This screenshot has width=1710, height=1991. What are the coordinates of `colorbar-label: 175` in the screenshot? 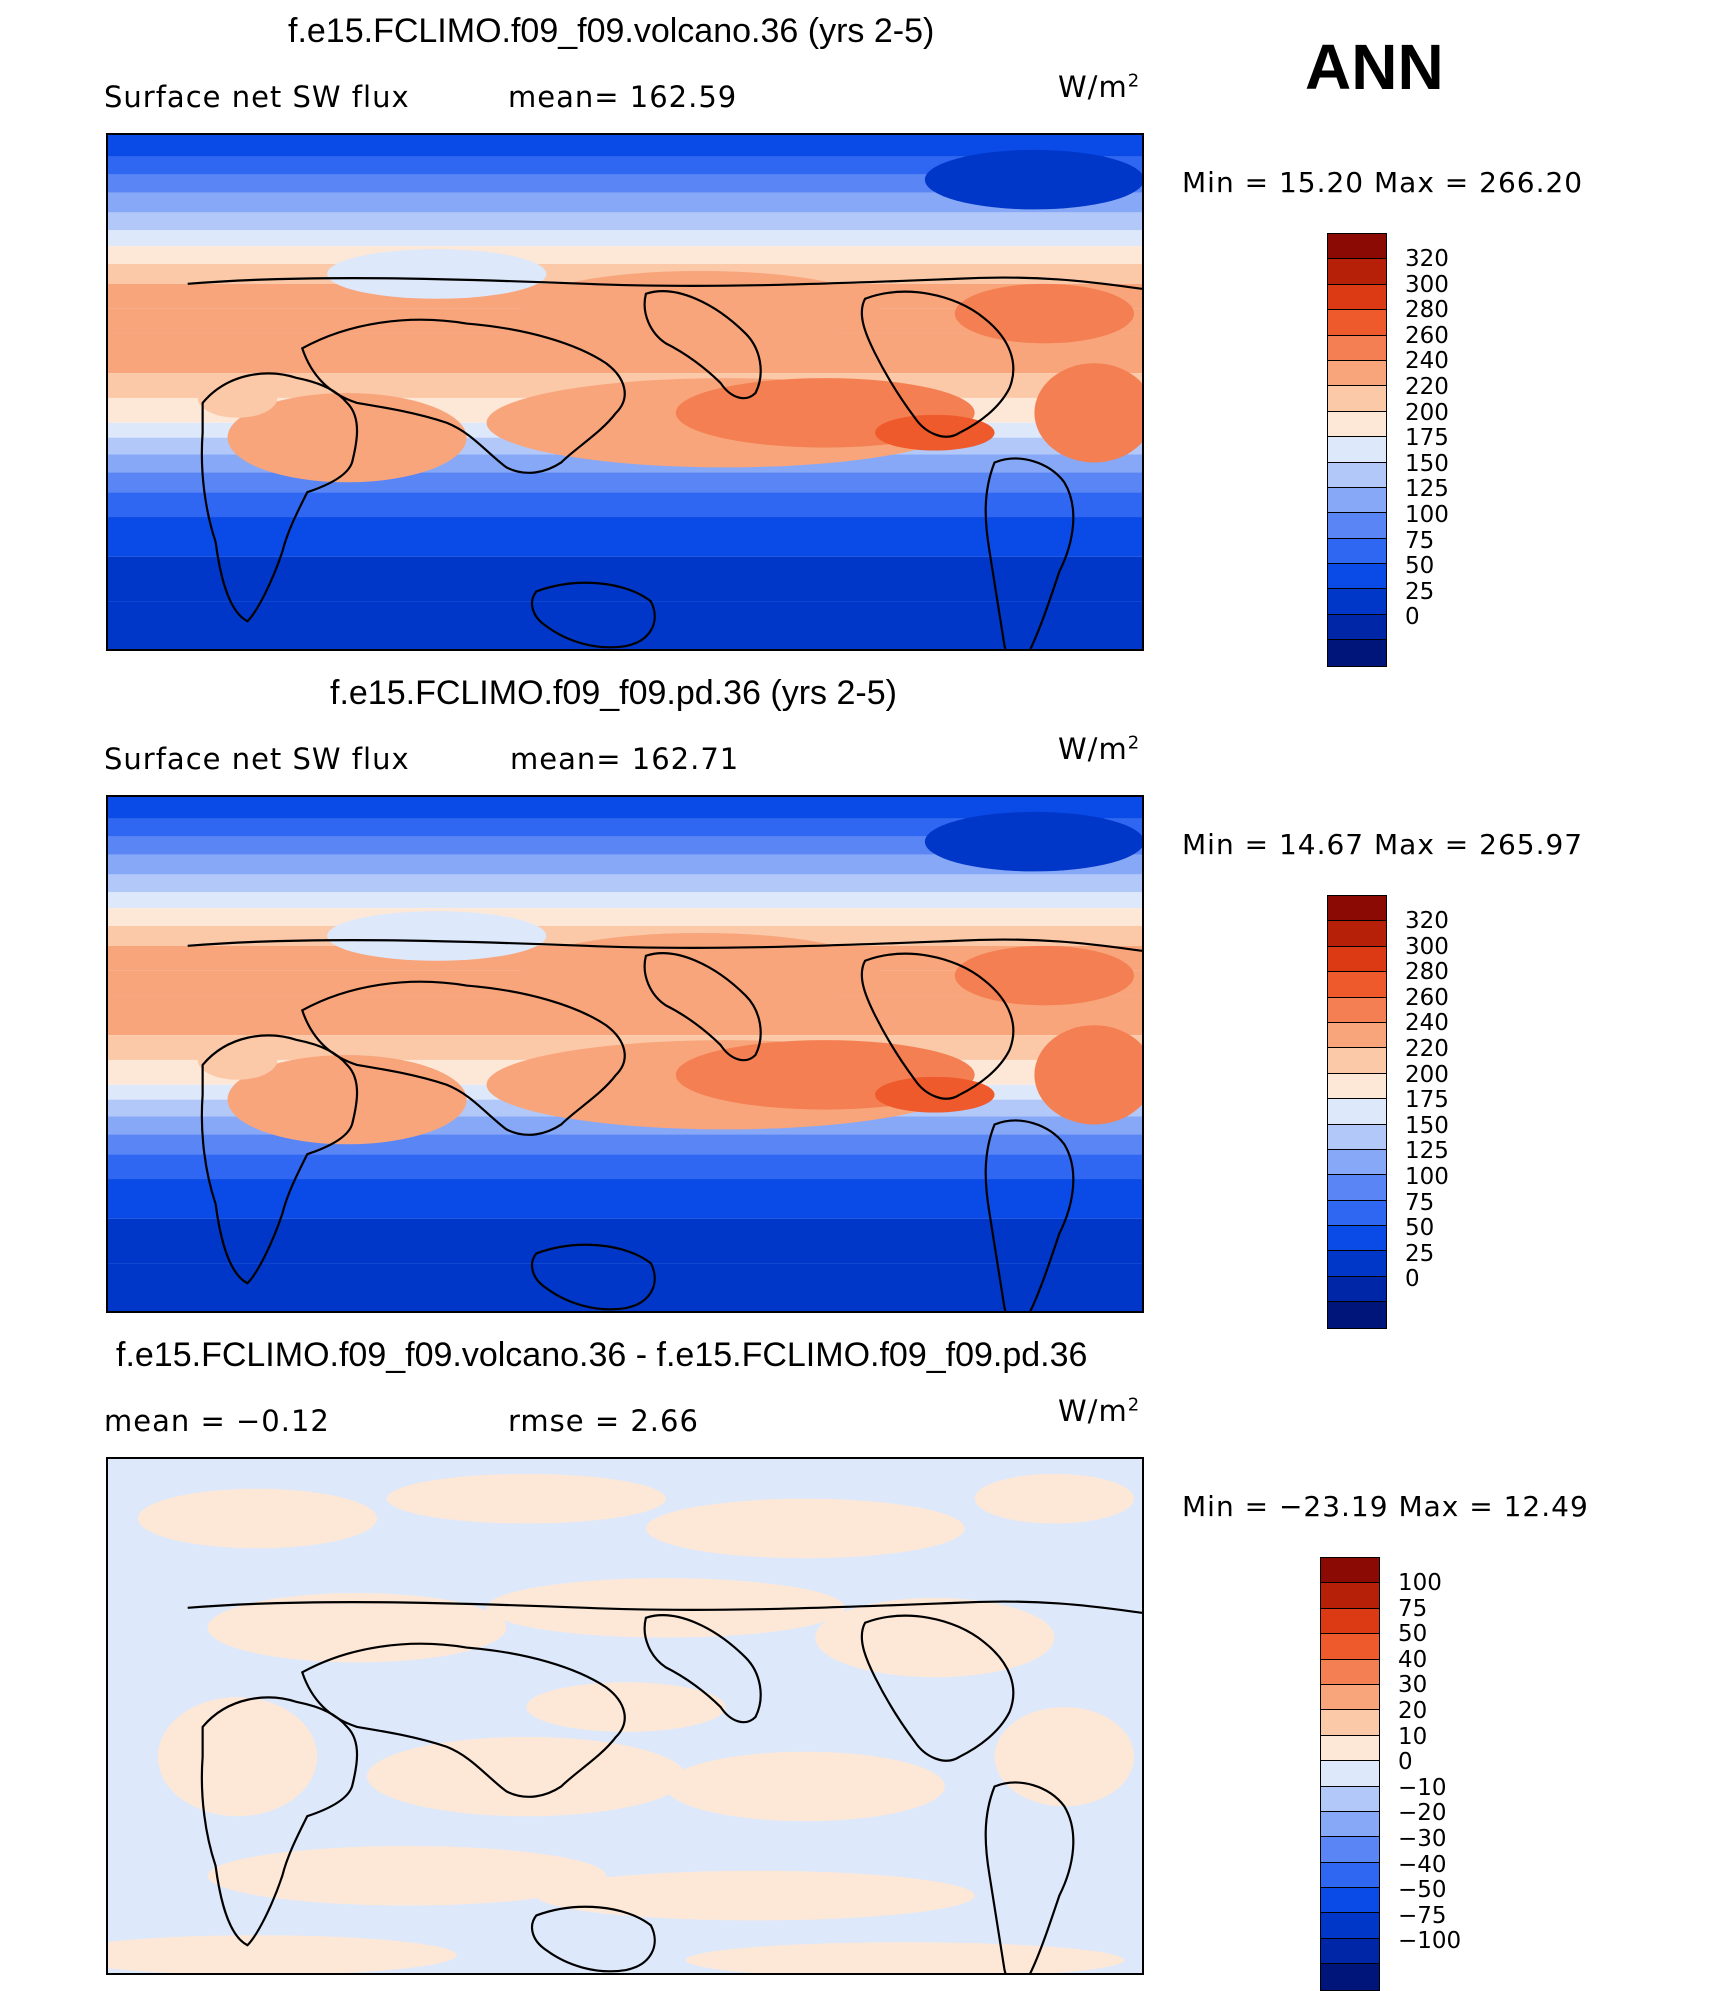 It's located at (1427, 438).